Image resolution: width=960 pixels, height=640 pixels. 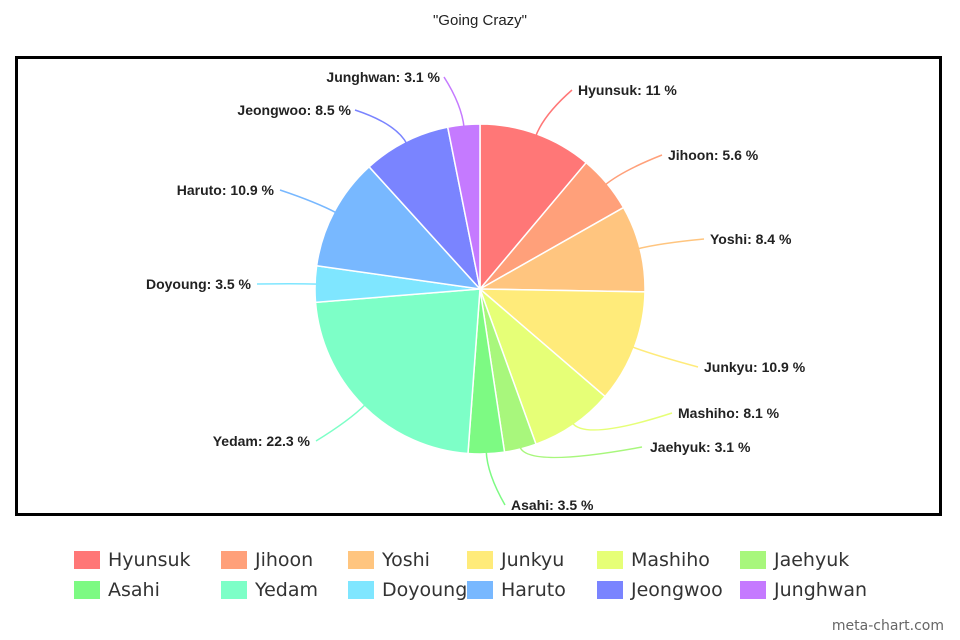 I want to click on connector-junghwan, so click(x=454, y=102).